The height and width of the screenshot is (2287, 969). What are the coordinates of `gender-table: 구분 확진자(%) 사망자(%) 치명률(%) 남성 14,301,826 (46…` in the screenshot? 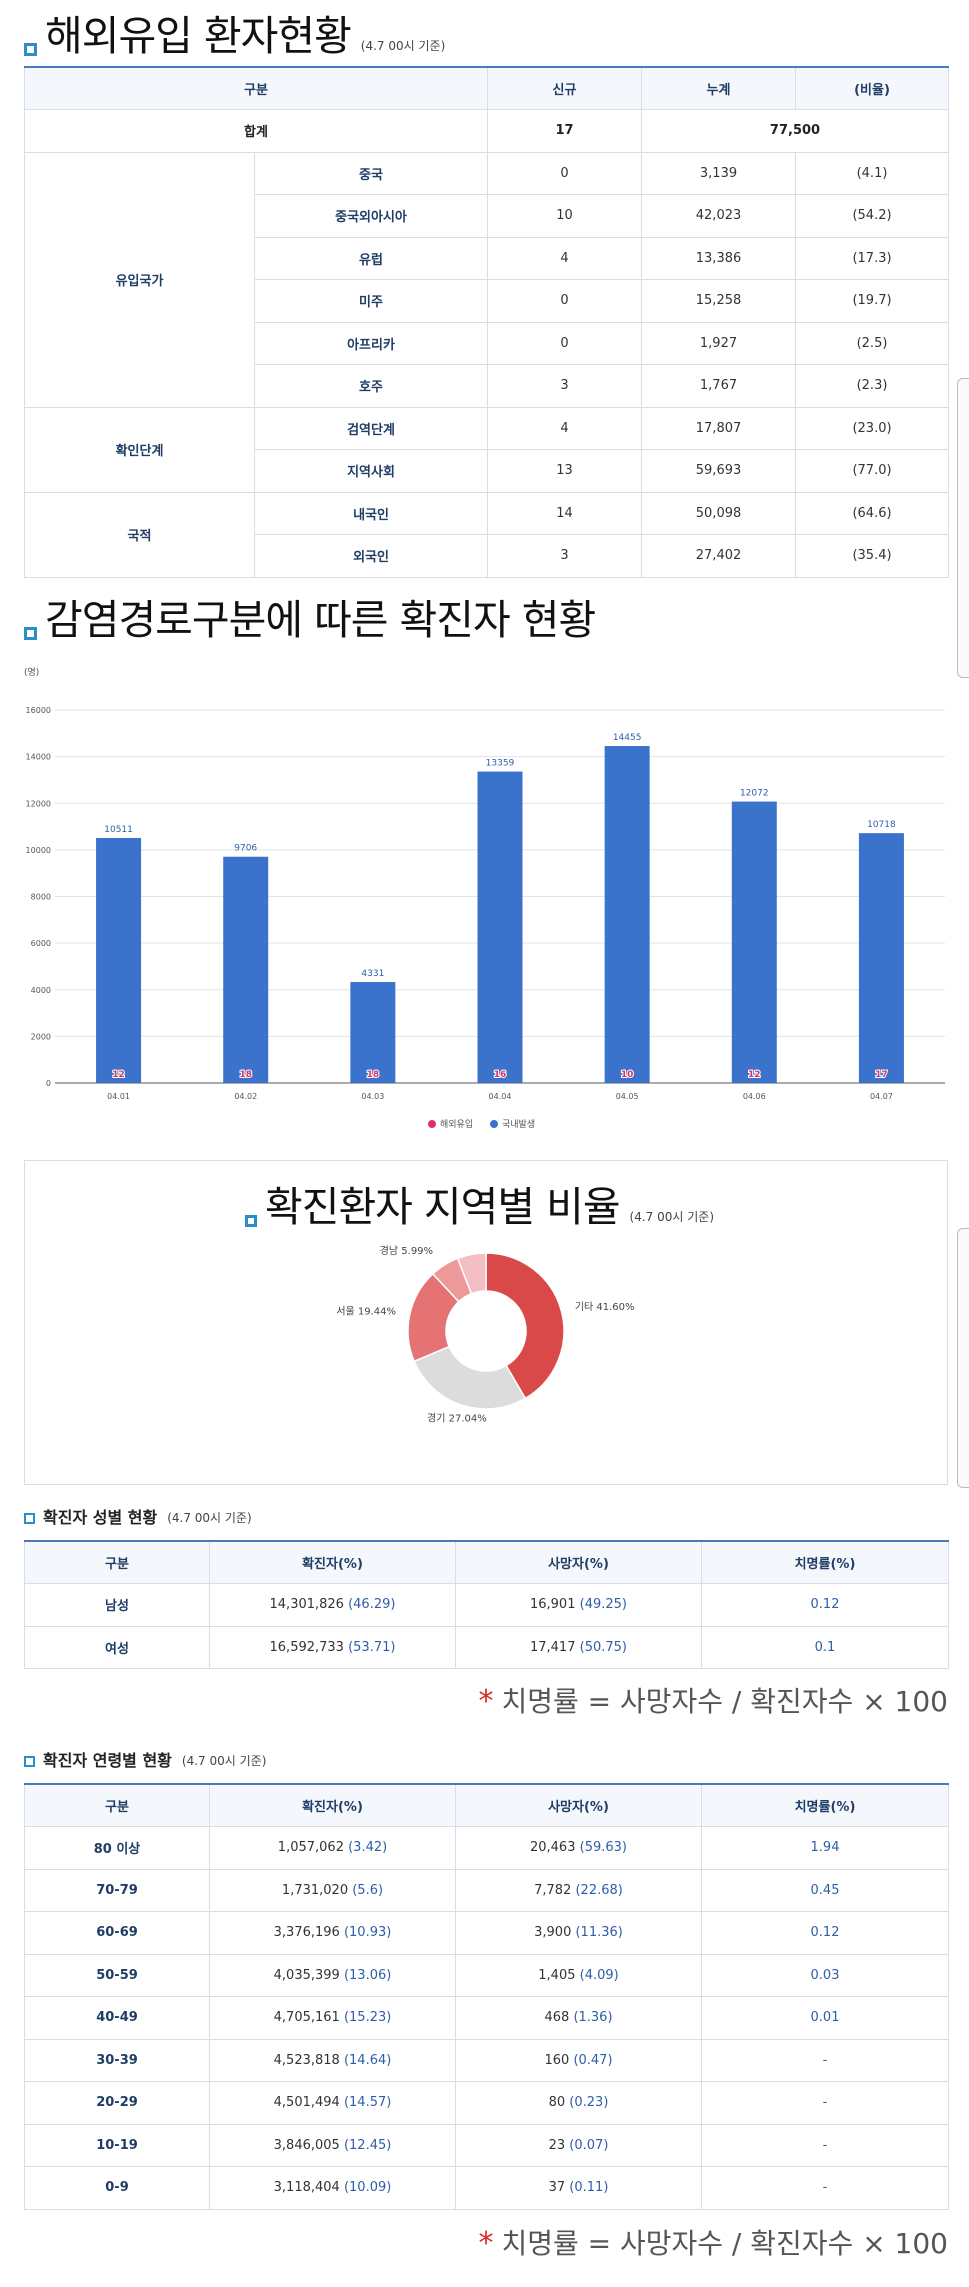 It's located at (486, 1604).